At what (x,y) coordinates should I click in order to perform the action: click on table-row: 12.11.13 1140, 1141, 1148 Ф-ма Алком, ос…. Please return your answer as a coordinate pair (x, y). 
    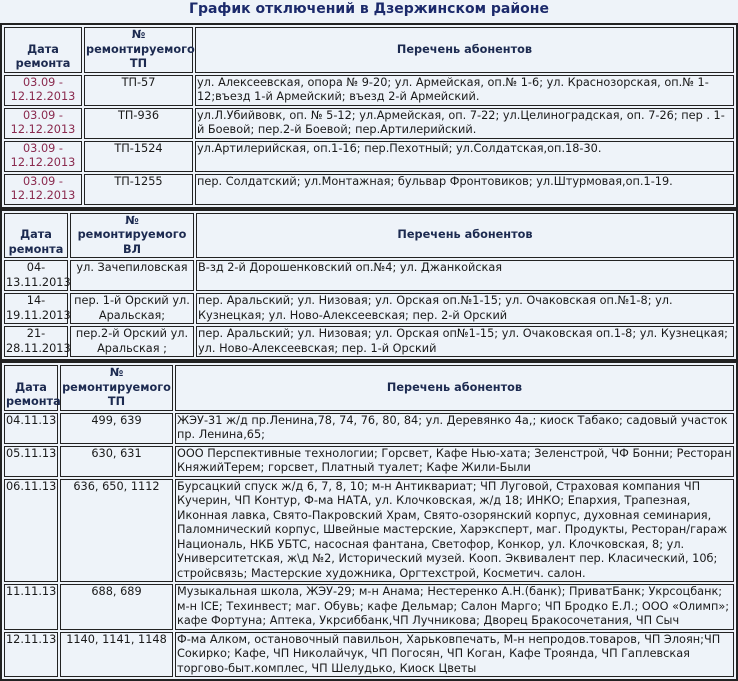
    Looking at the image, I should click on (369, 654).